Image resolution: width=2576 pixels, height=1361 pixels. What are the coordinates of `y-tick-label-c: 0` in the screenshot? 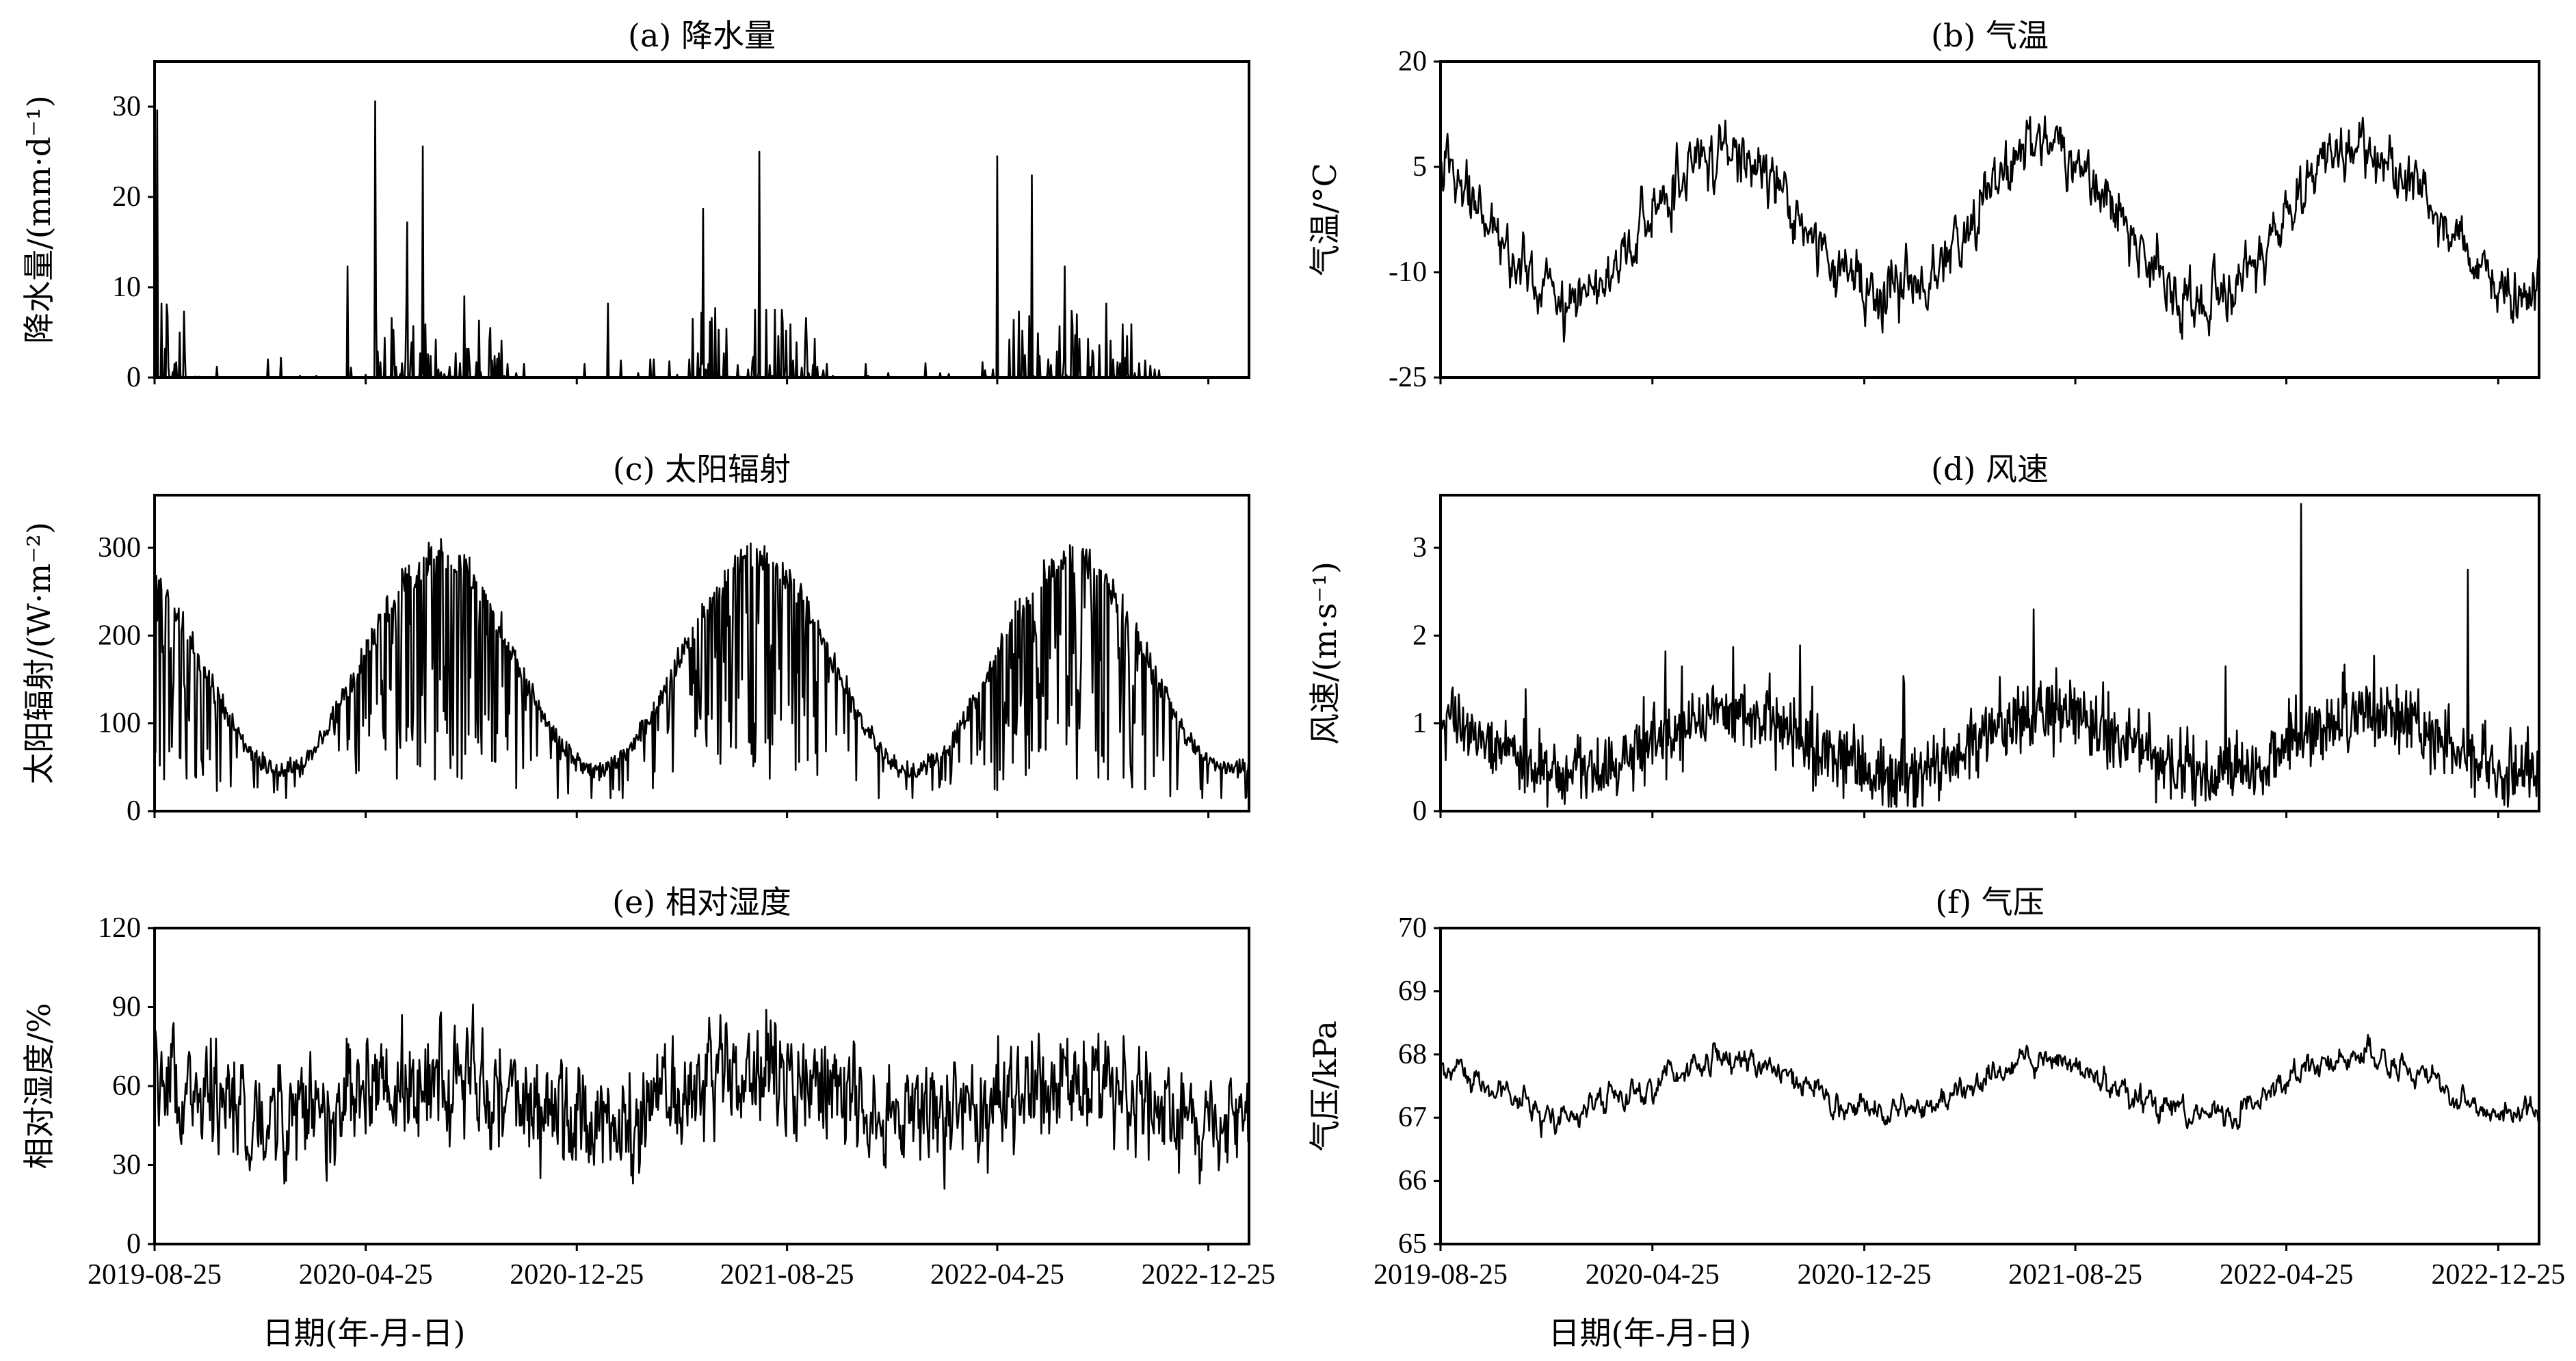 It's located at (134, 811).